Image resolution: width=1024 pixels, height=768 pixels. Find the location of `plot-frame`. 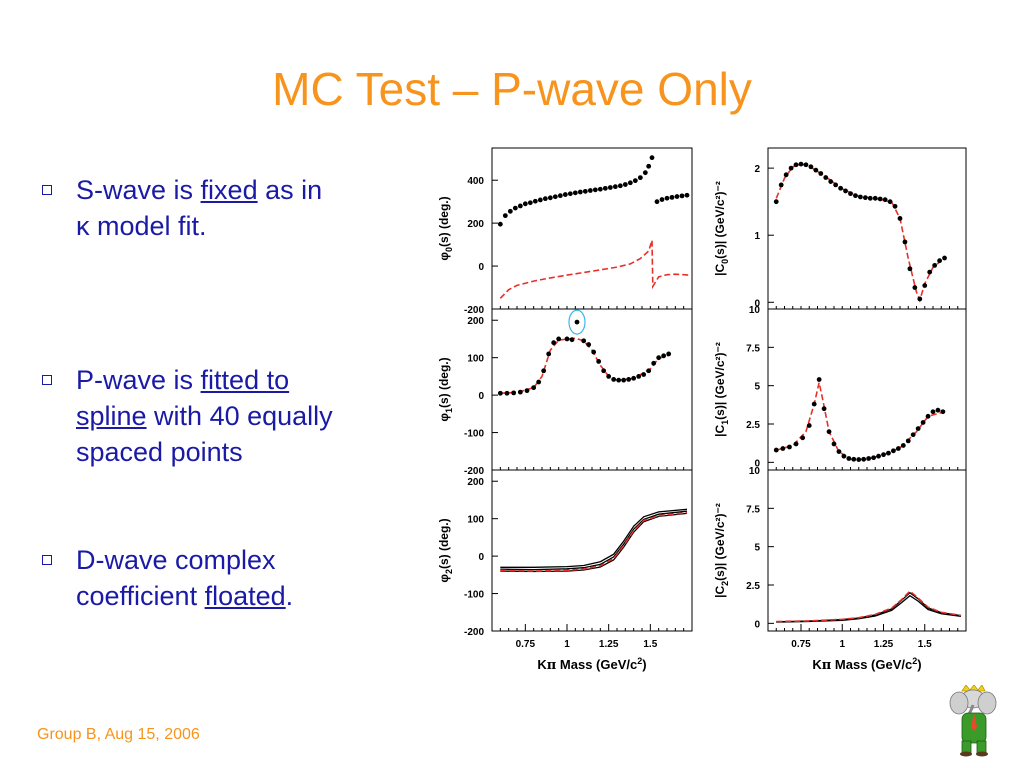

plot-frame is located at coordinates (867, 389).